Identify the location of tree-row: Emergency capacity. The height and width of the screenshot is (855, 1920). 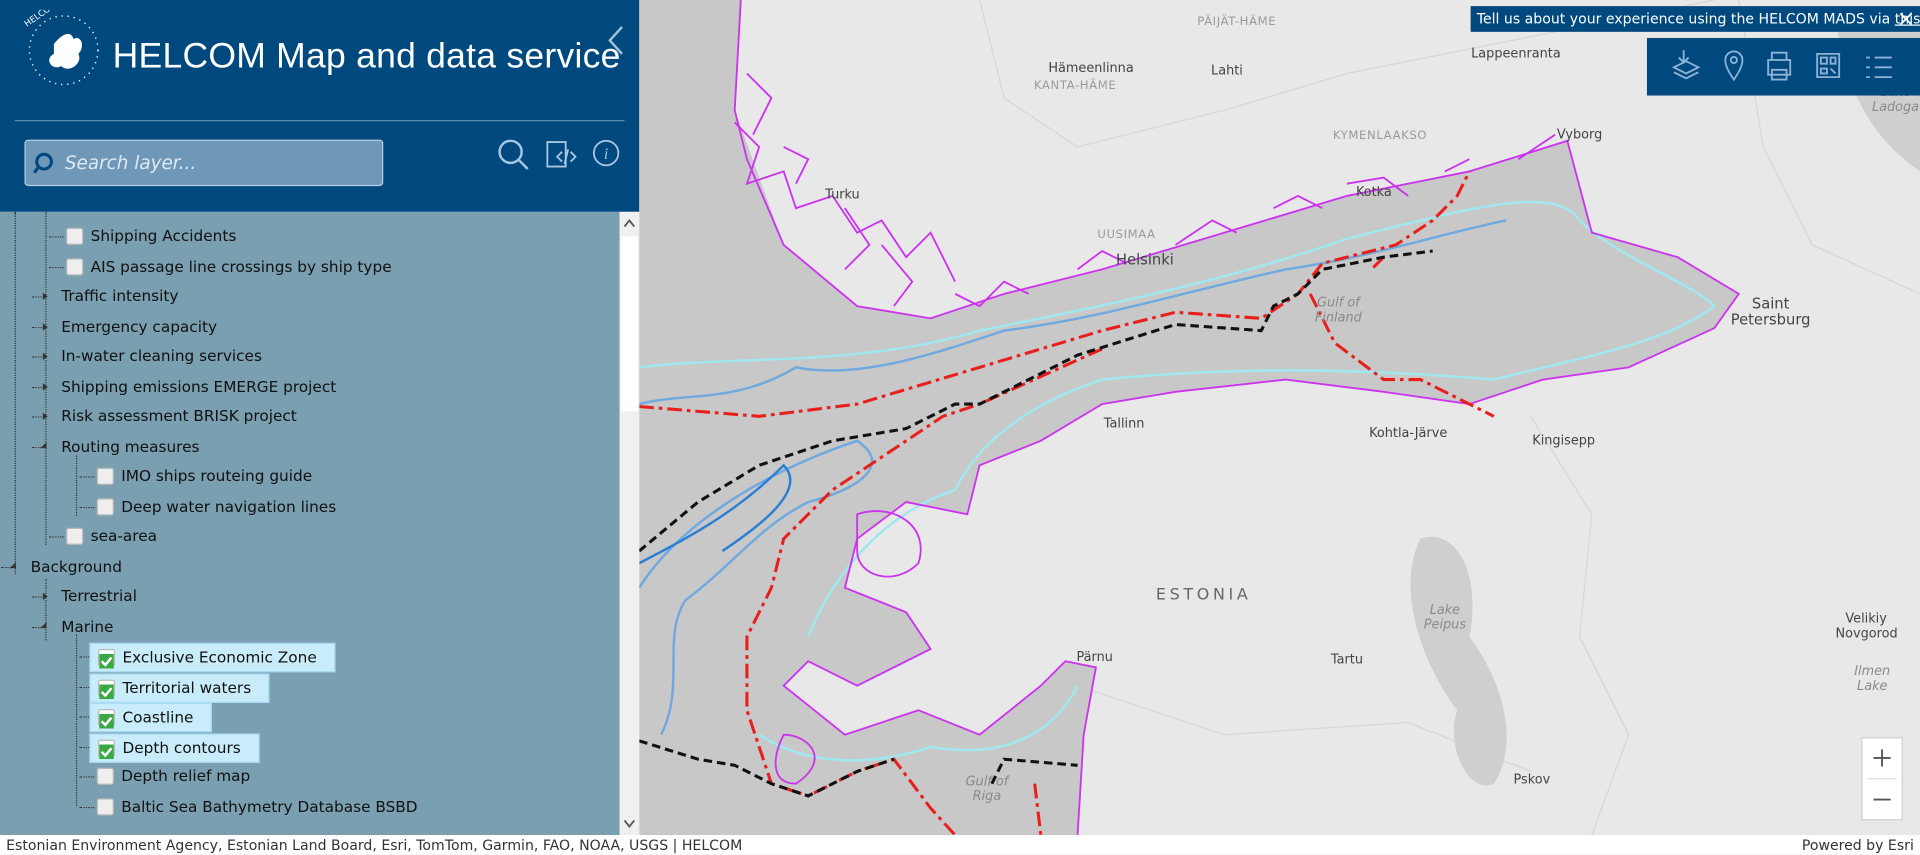
(139, 326).